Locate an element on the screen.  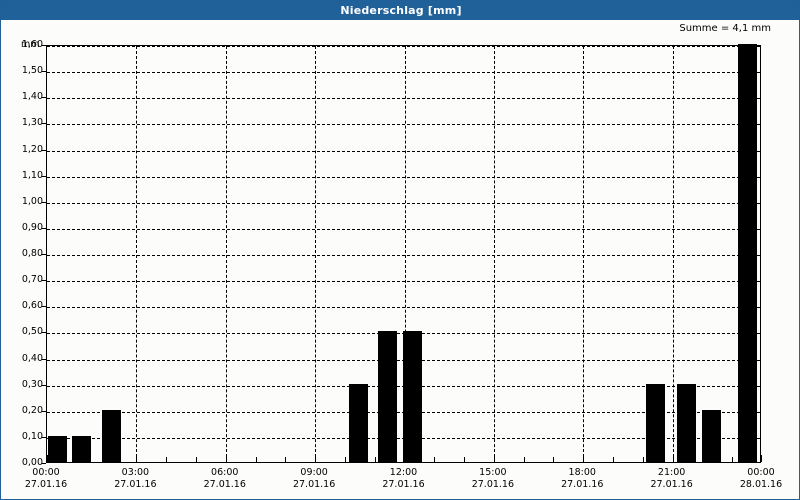
x-axis-tick-label: 15:00 27.01.16 is located at coordinates (493, 479).